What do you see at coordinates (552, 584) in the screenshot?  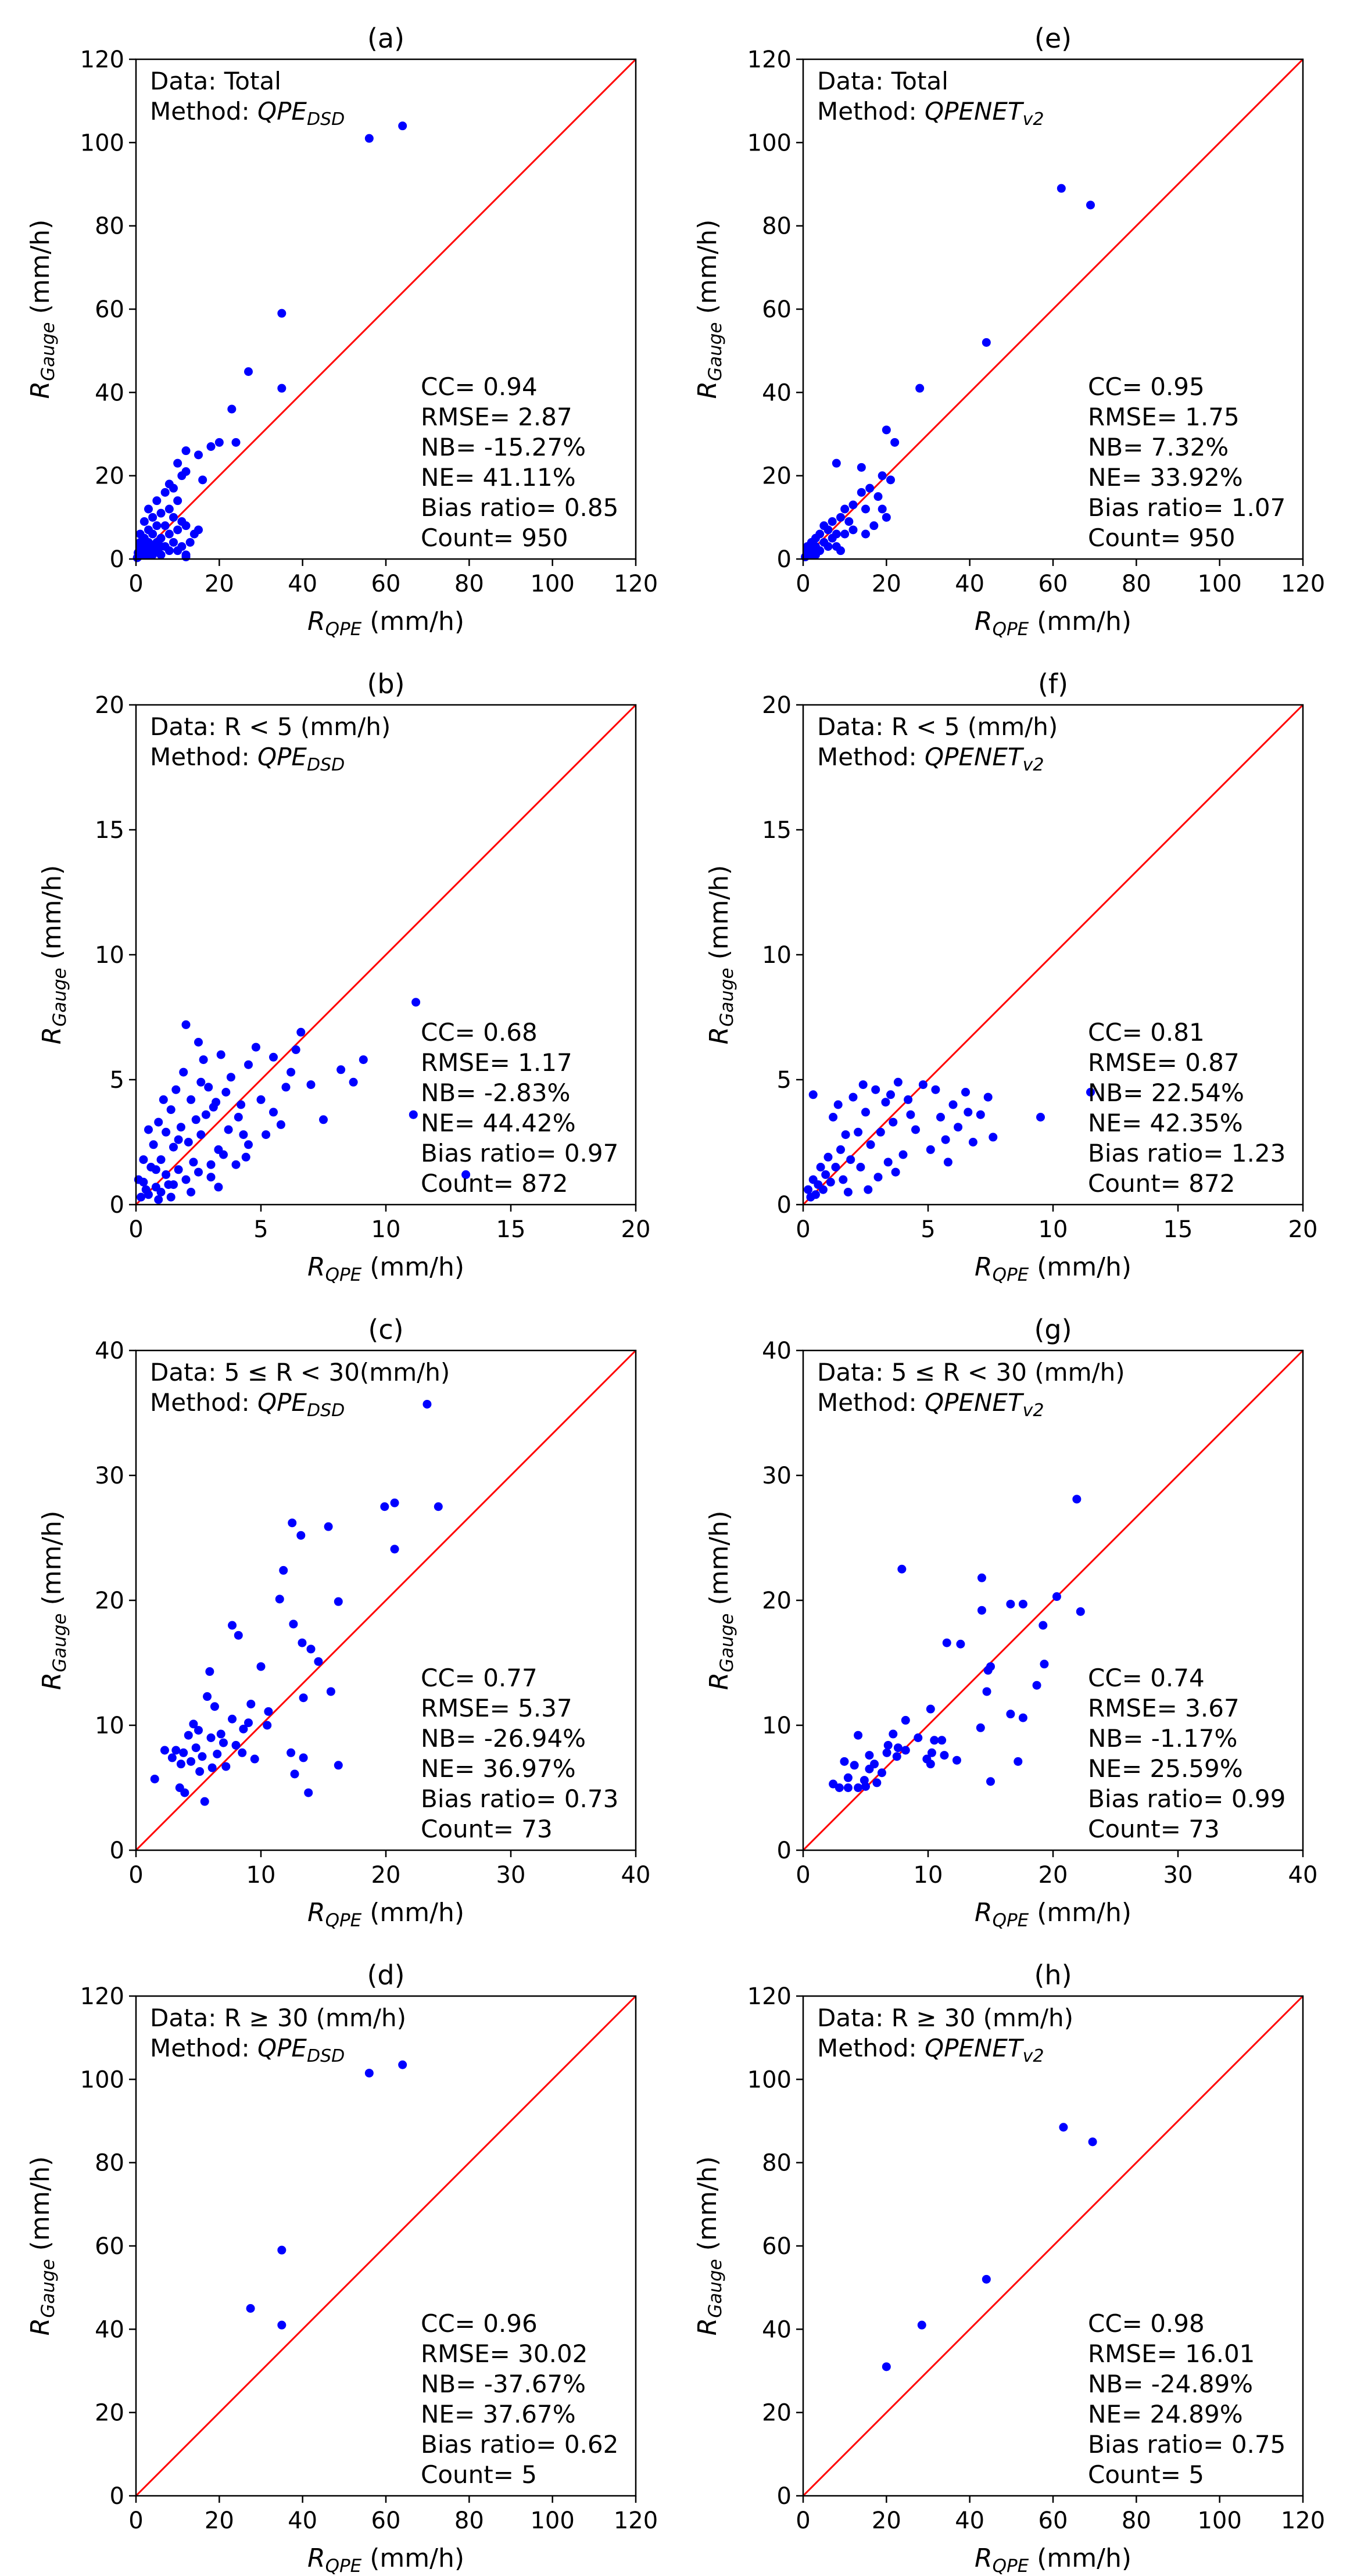 I see `x-tick-label: 100` at bounding box center [552, 584].